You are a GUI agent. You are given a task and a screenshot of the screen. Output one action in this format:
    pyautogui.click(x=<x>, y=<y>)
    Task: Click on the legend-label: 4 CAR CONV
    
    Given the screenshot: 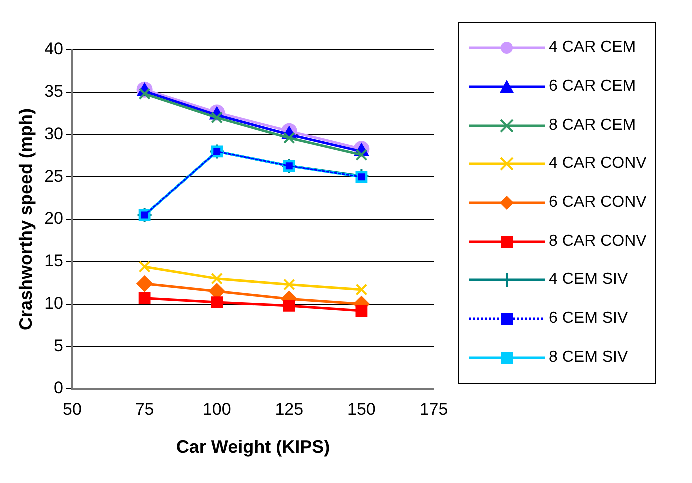 What is the action you would take?
    pyautogui.click(x=598, y=164)
    